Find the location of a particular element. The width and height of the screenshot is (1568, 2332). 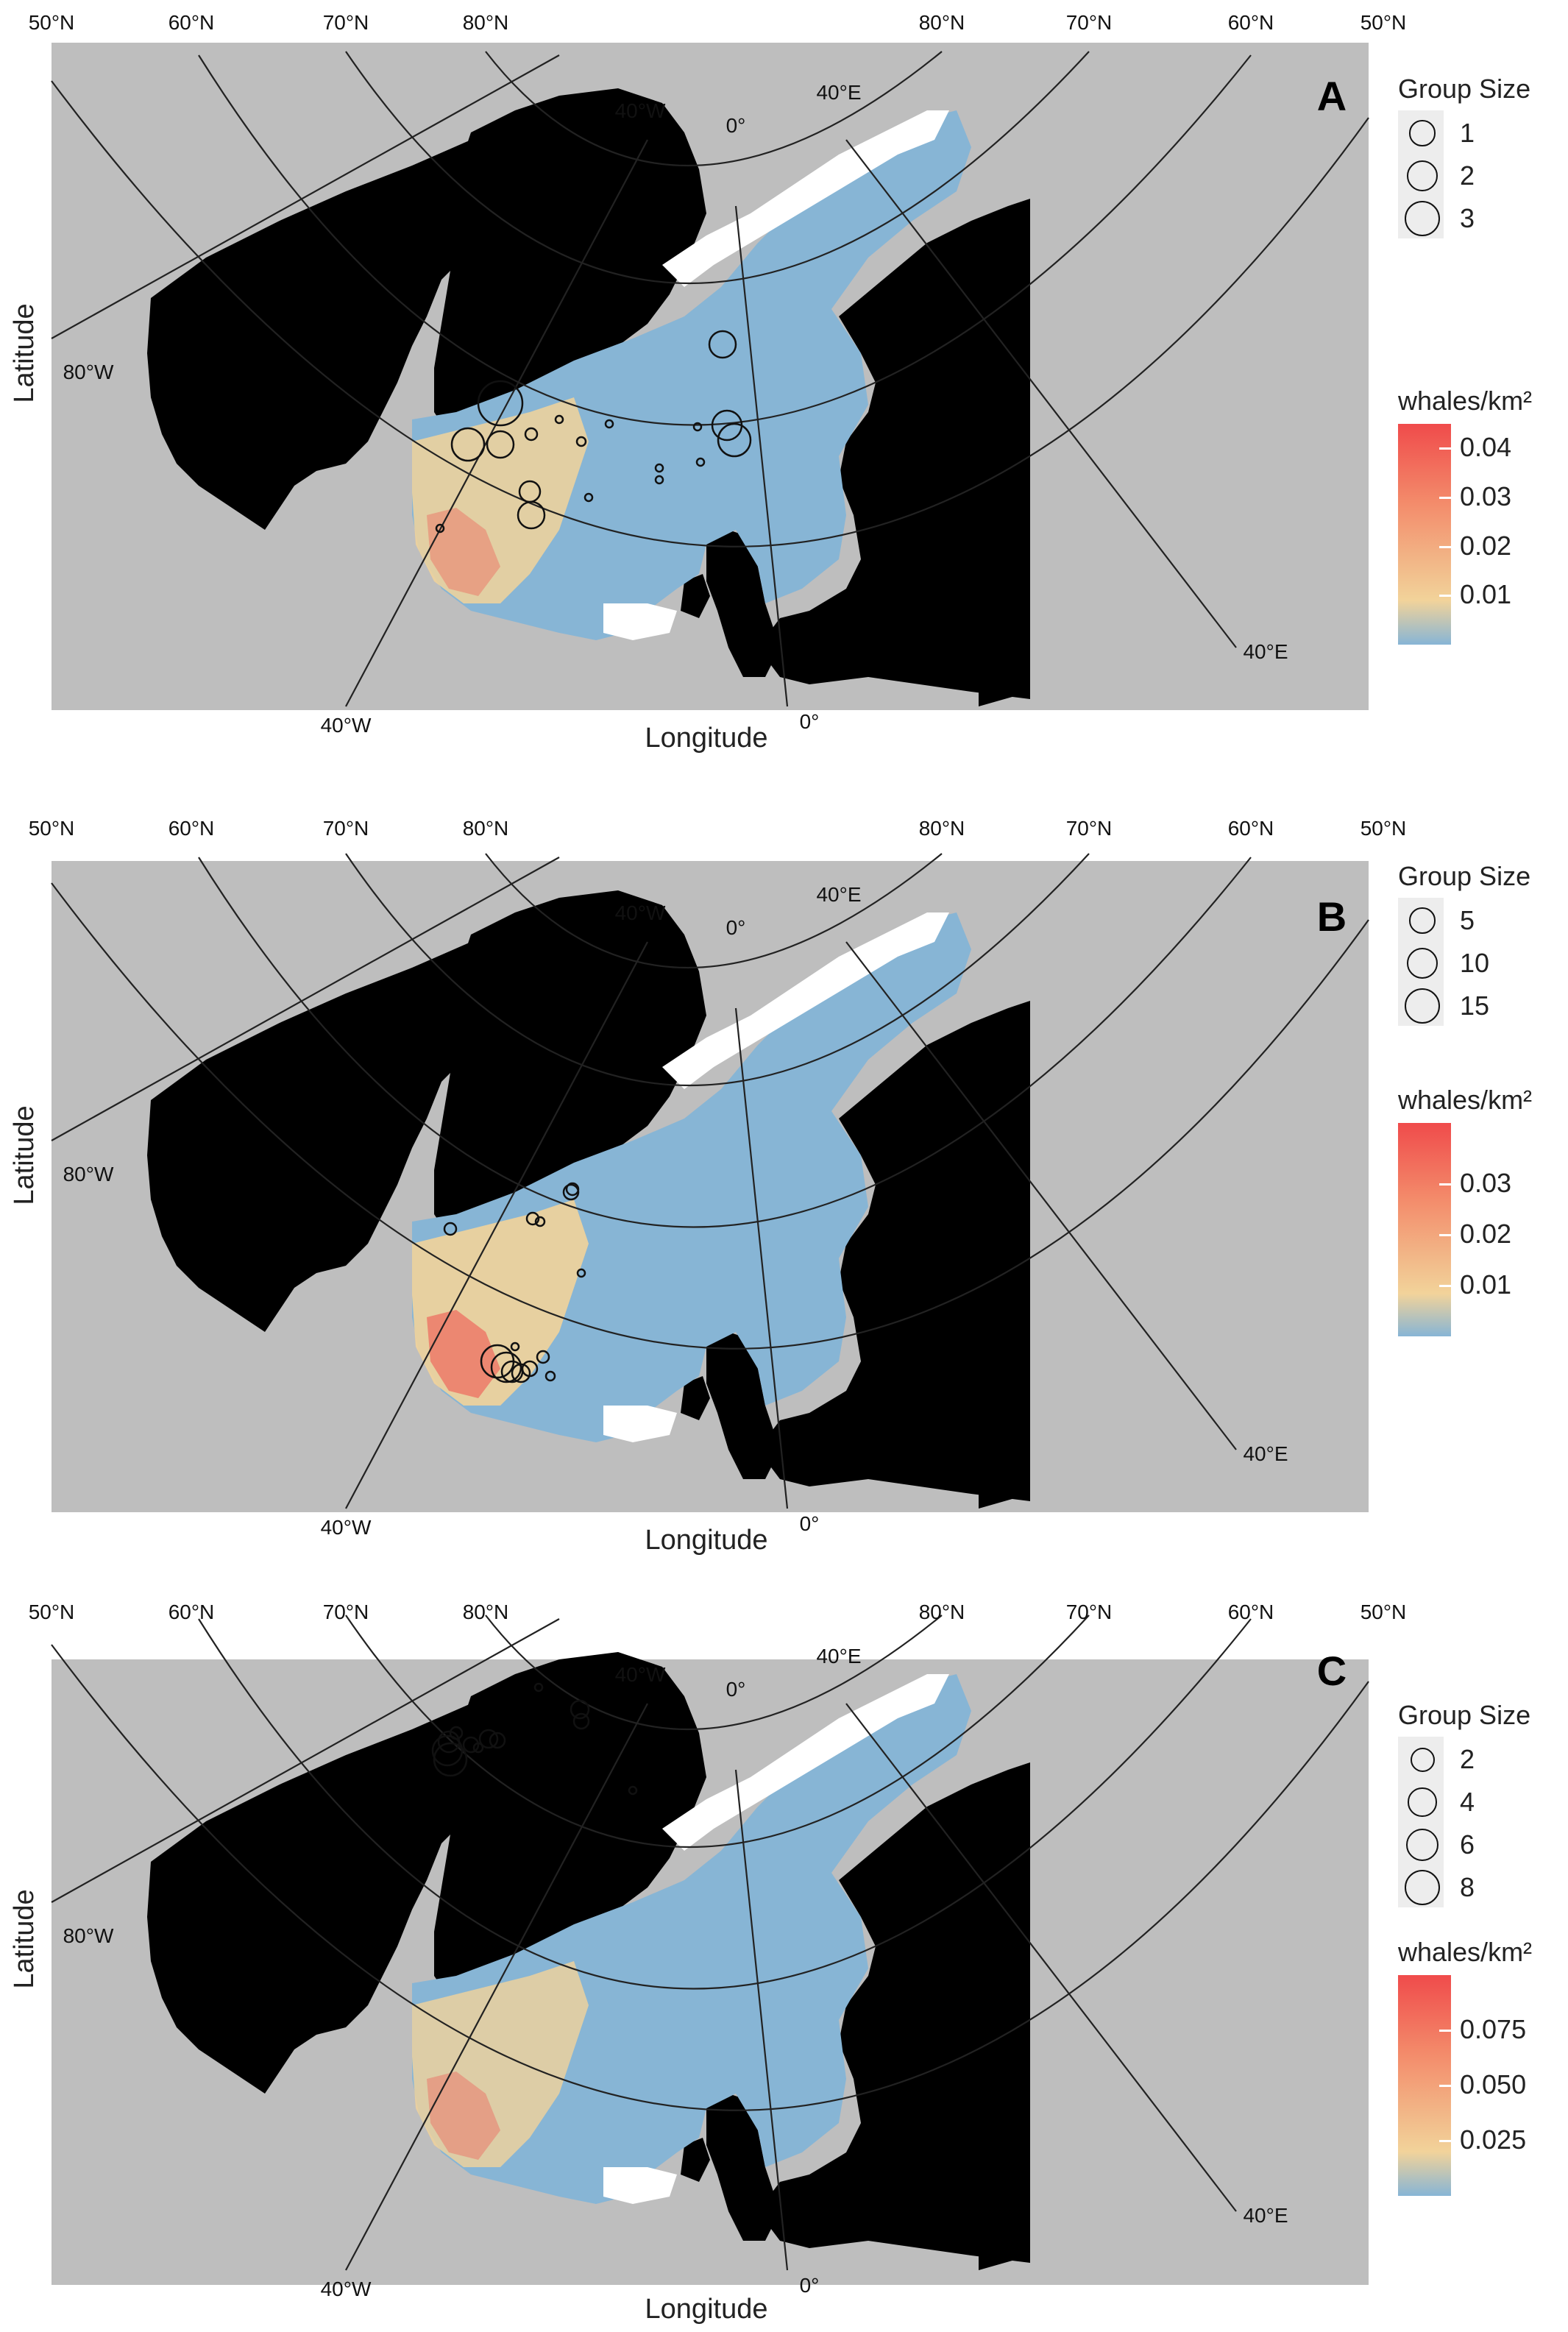

lon-label-zero_top: 0° is located at coordinates (736, 126).